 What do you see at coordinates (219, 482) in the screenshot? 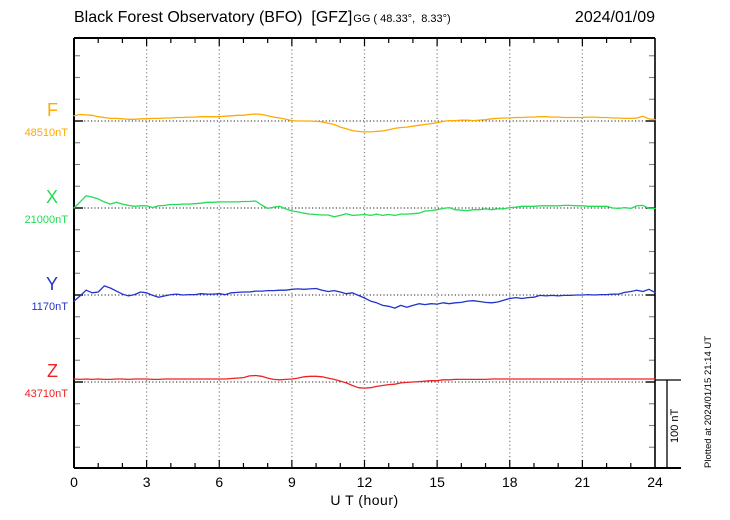
I see `x-tick-label: 6` at bounding box center [219, 482].